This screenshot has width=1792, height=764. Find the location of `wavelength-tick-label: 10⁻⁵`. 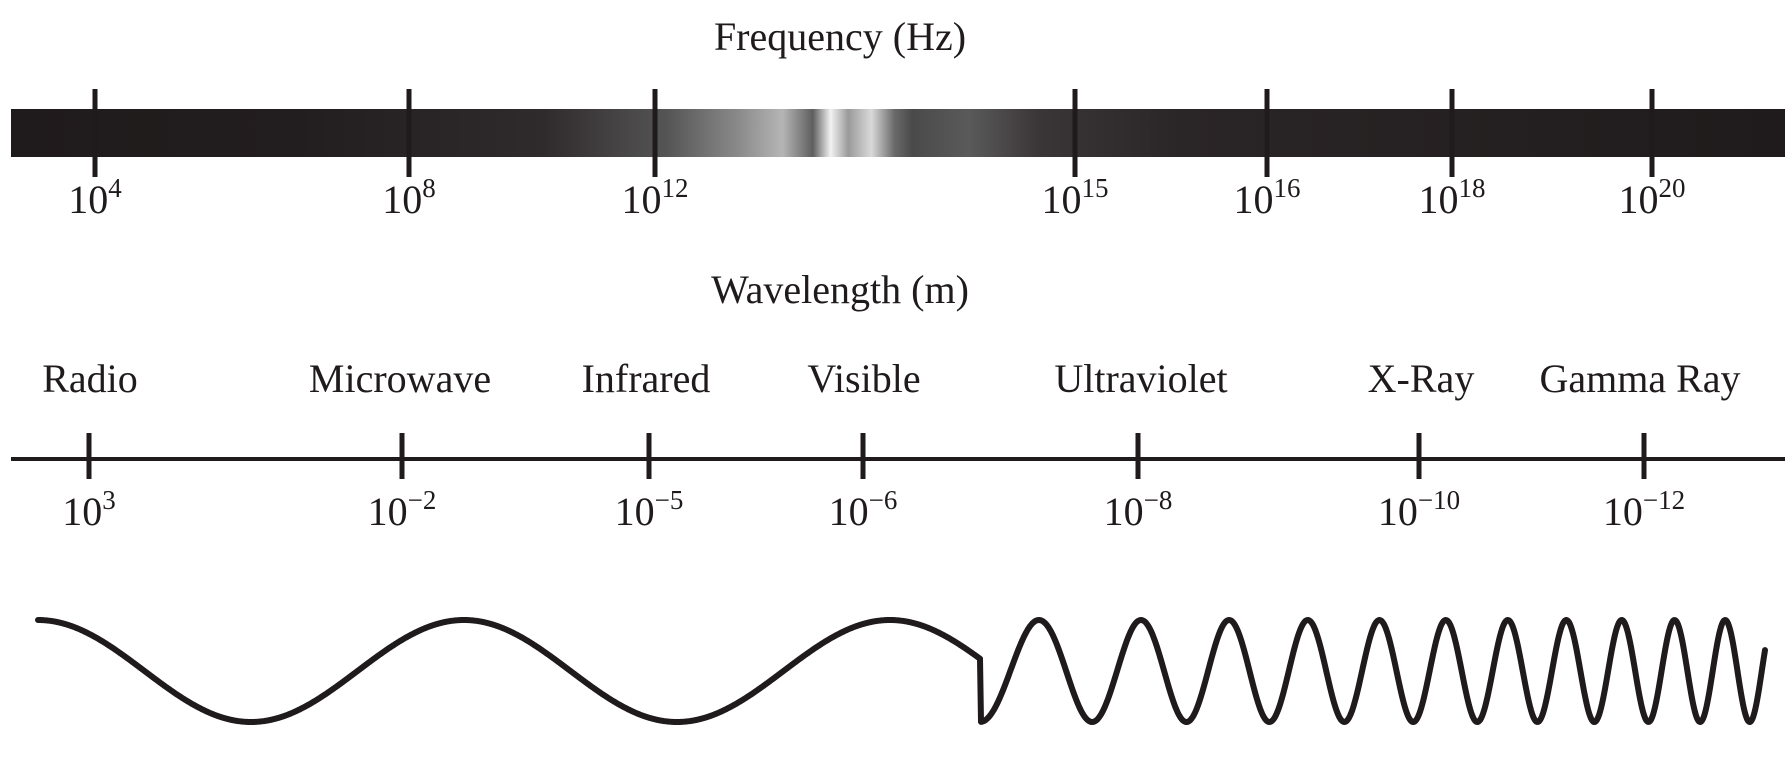

wavelength-tick-label: 10⁻⁵ is located at coordinates (649, 509).